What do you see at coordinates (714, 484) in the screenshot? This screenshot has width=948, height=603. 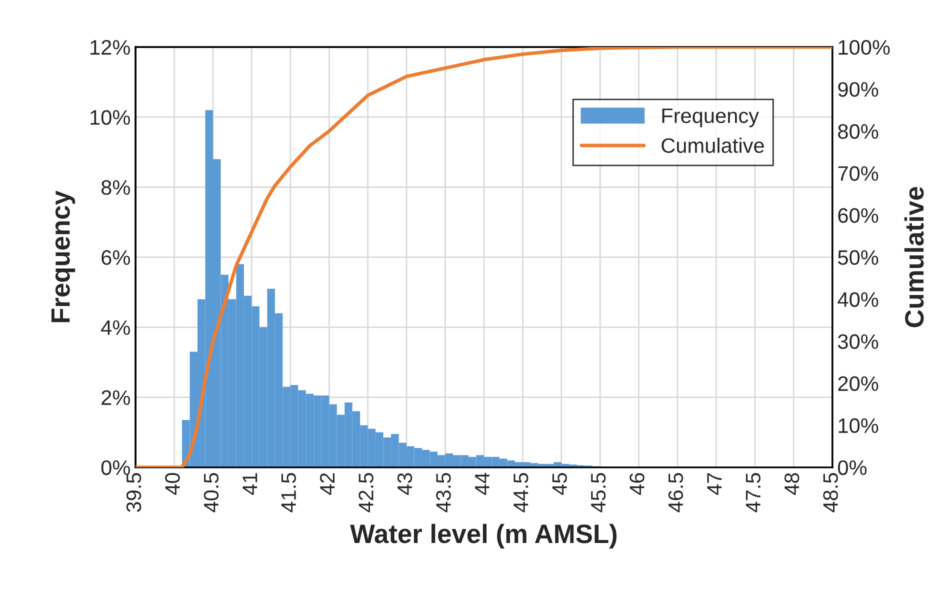 I see `x-tick-label: 47` at bounding box center [714, 484].